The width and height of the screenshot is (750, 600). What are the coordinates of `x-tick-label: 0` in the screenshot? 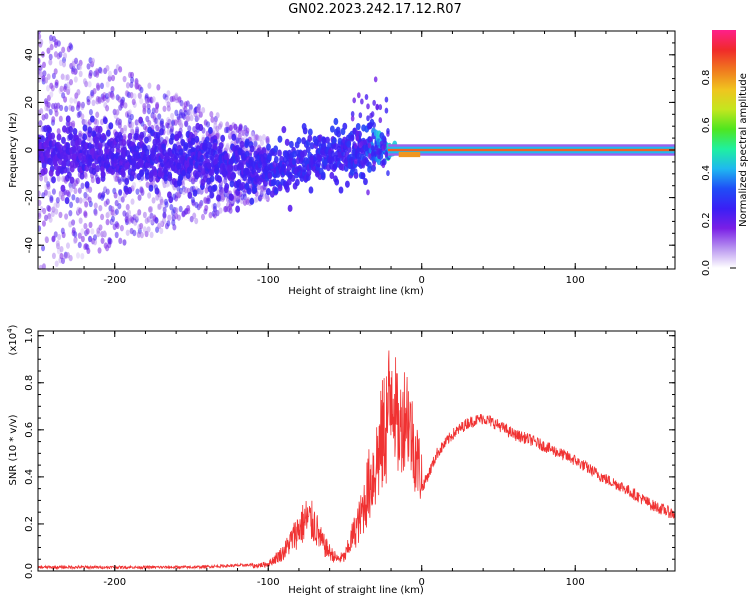 It's located at (422, 280).